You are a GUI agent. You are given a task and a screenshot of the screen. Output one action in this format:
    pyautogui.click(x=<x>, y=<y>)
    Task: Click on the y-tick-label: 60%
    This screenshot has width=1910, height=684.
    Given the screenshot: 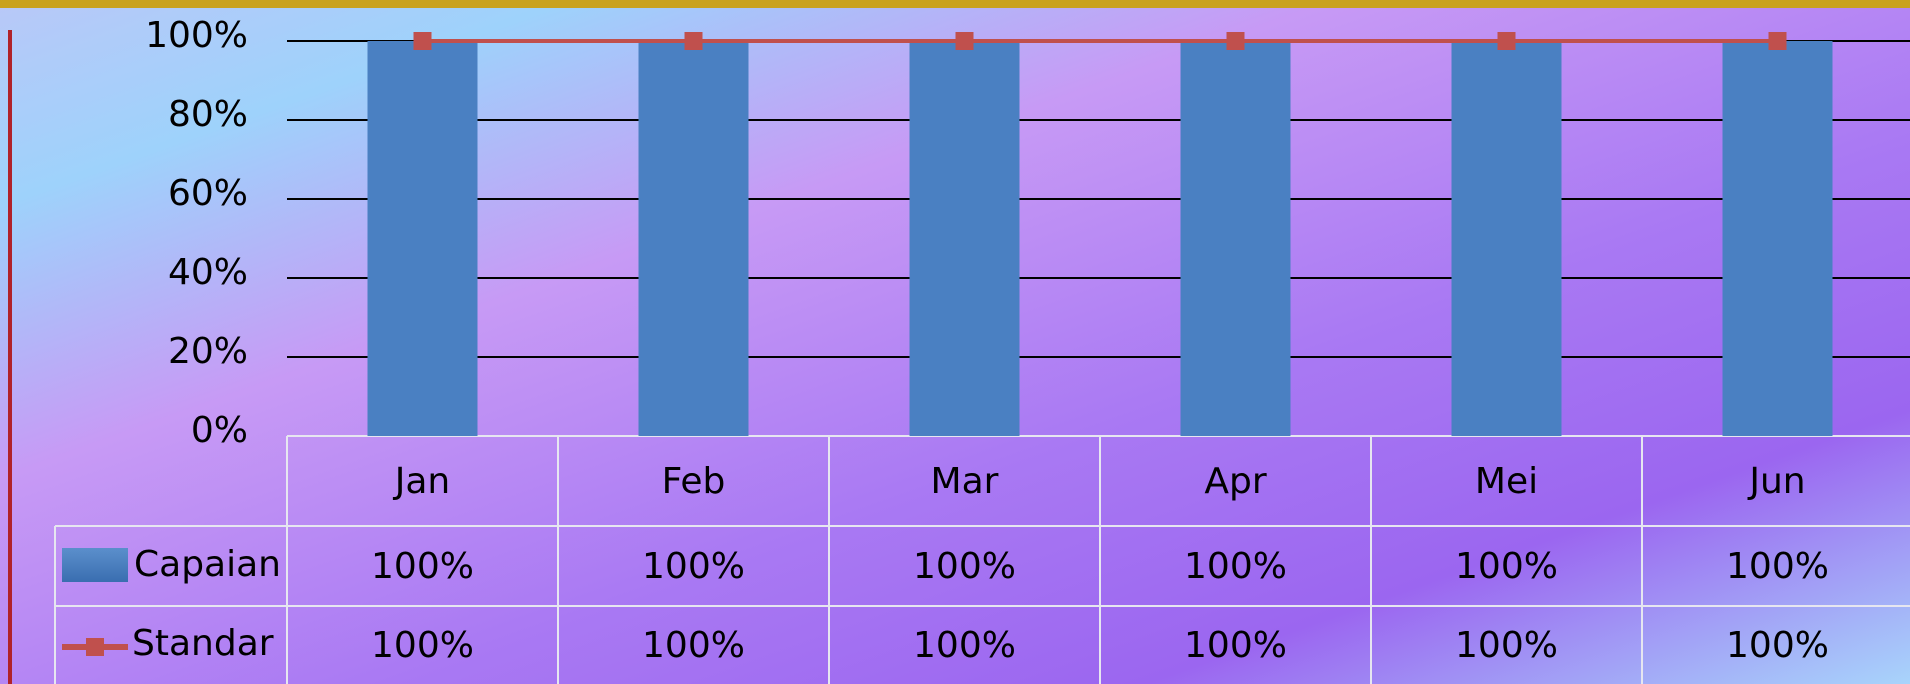 What is the action you would take?
    pyautogui.click(x=208, y=193)
    